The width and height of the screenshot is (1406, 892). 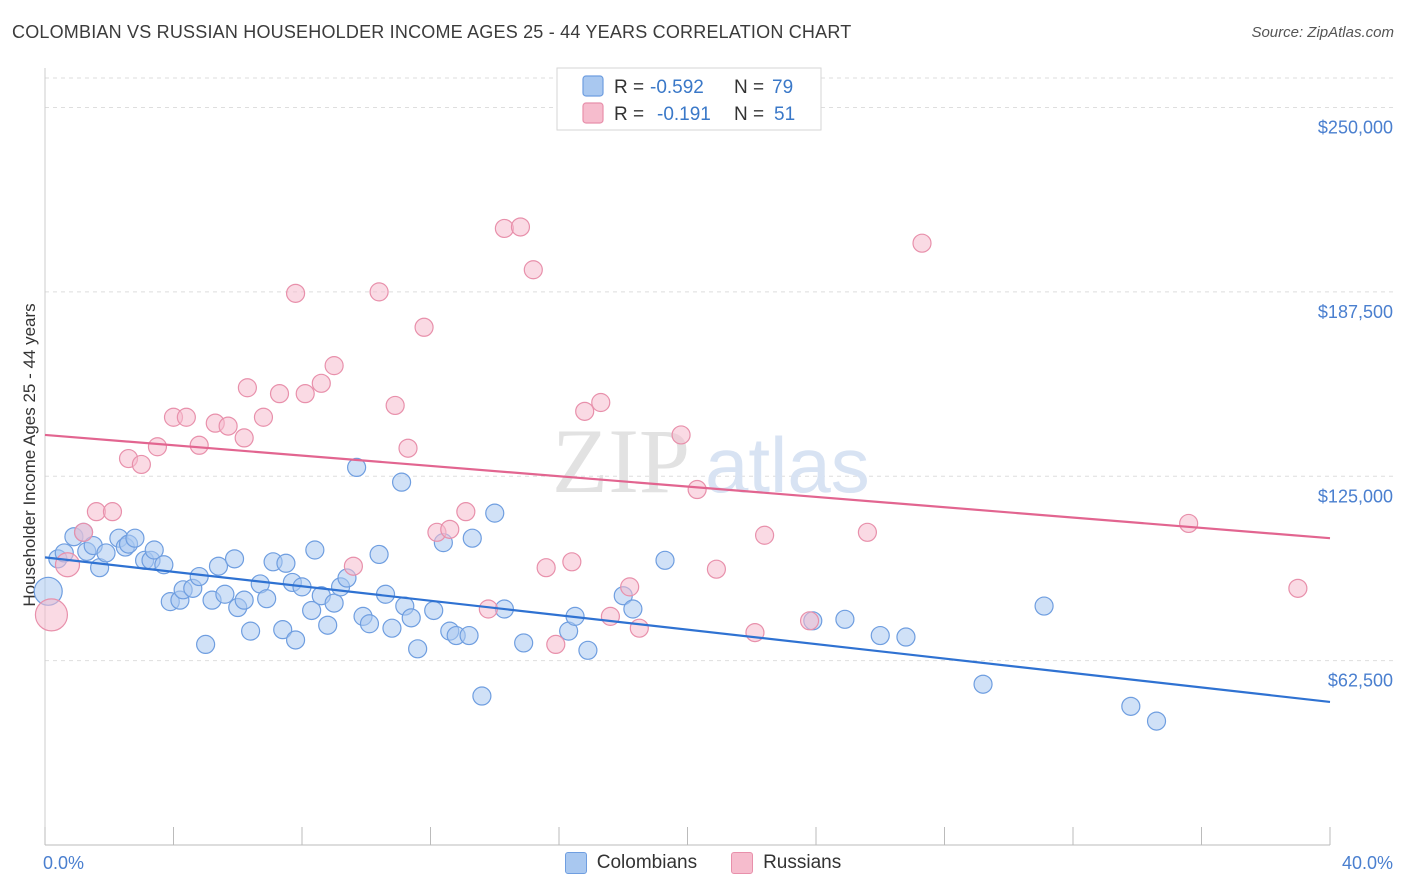 I want to click on legend-swatch-russians, so click(x=593, y=113).